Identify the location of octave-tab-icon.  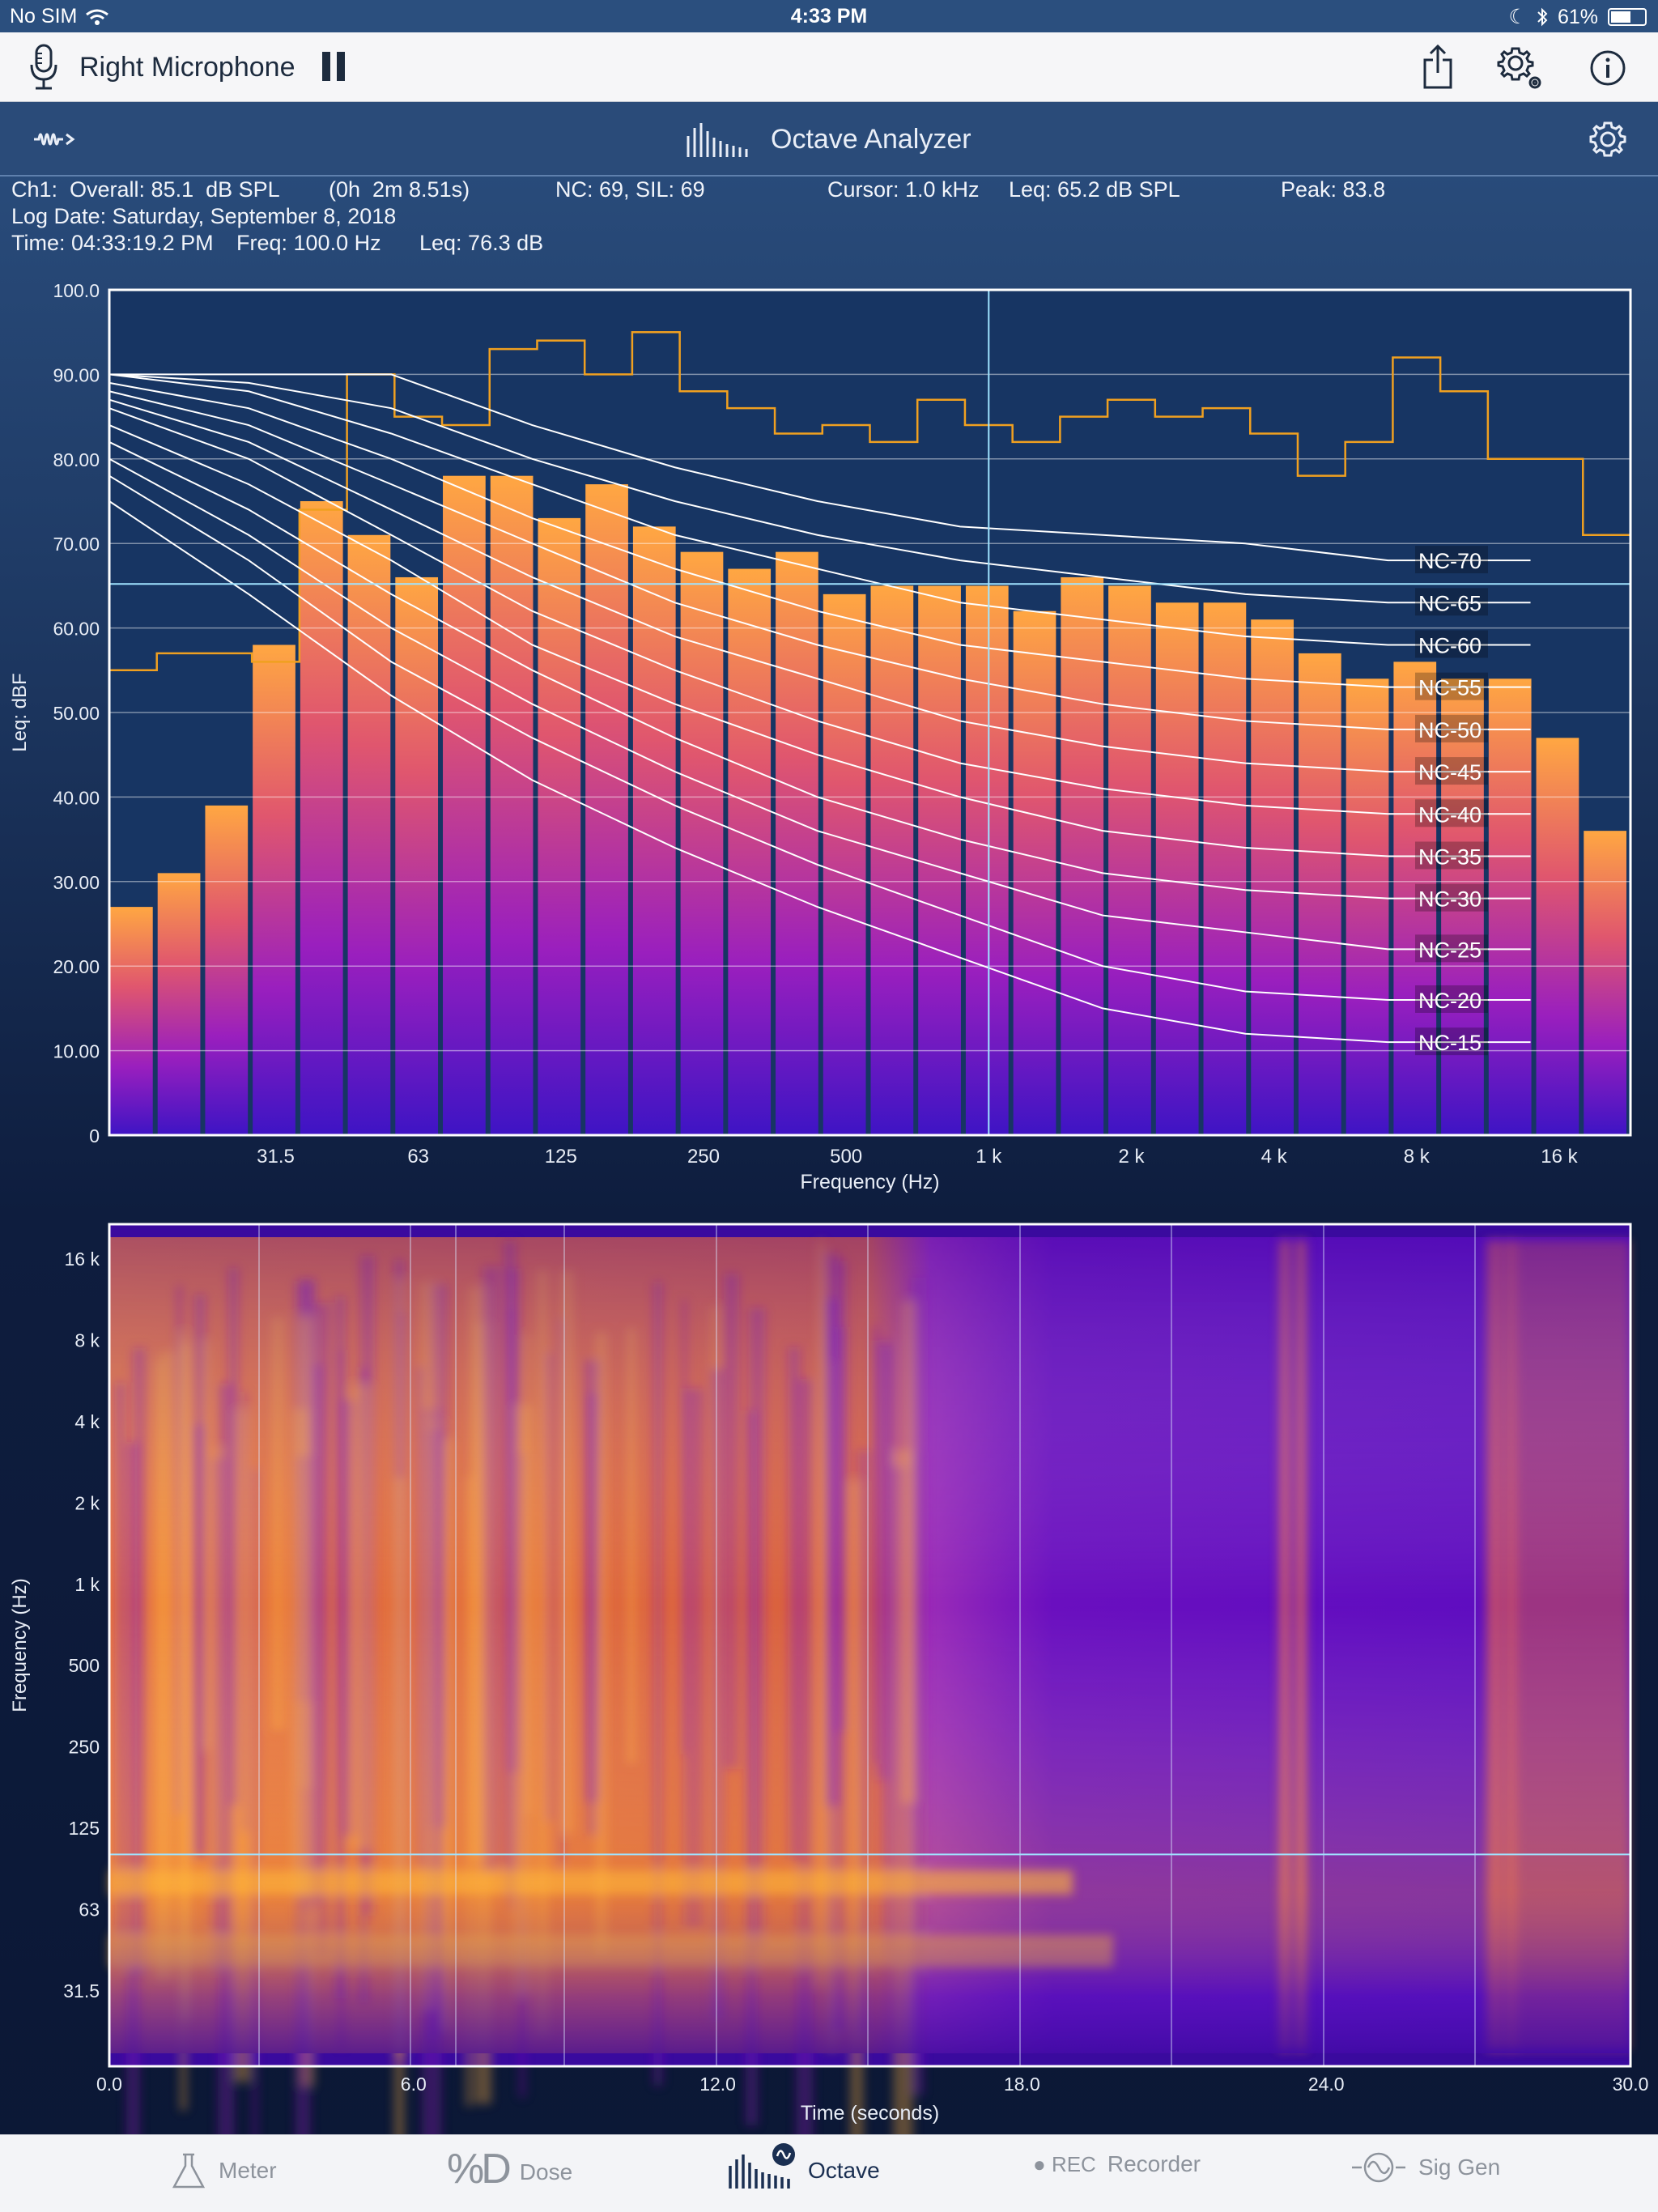
(762, 2166).